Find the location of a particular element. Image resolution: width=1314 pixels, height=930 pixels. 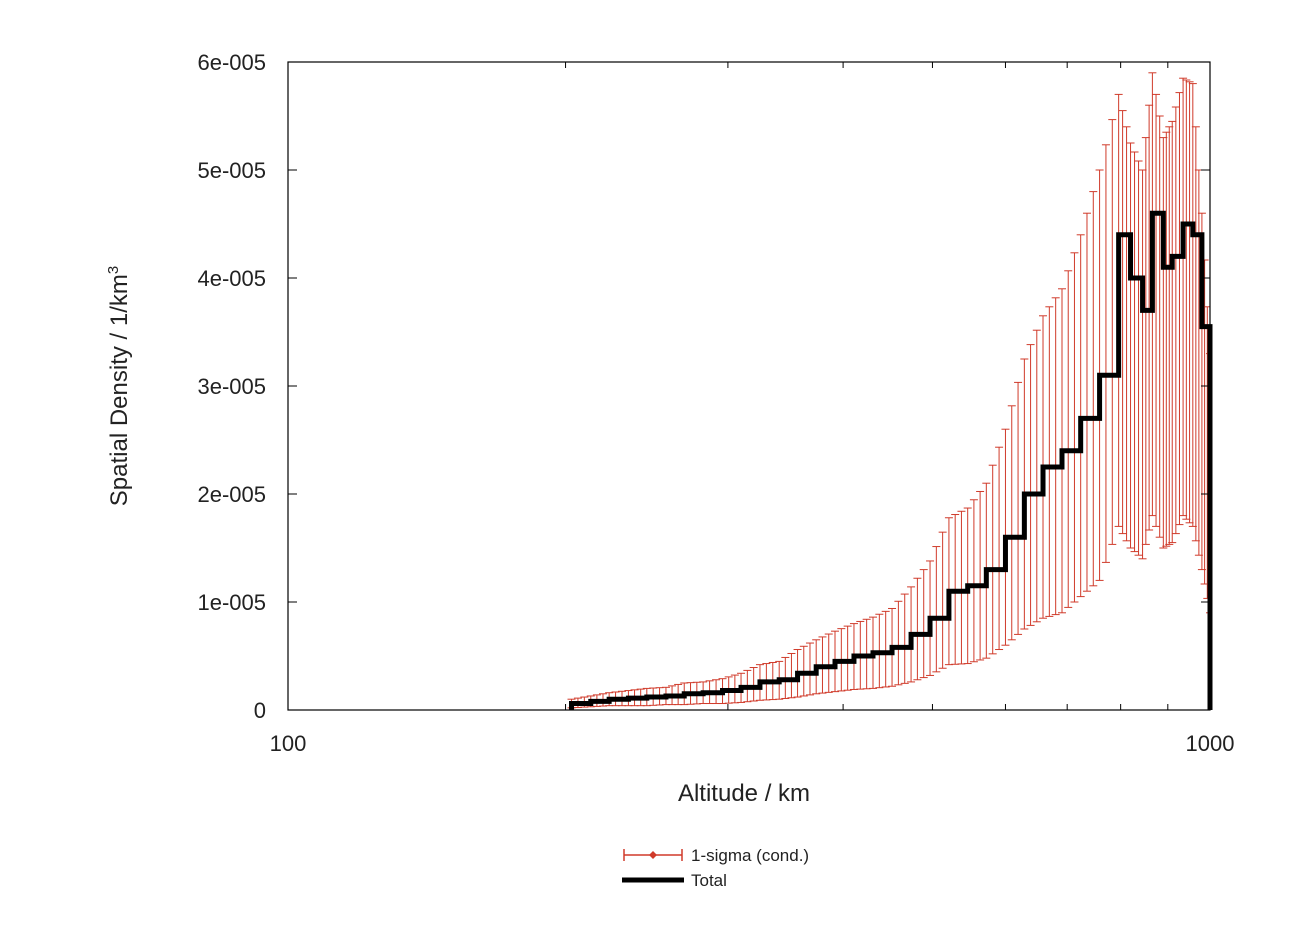

y-tick-label: 6e-005 is located at coordinates (231, 62).